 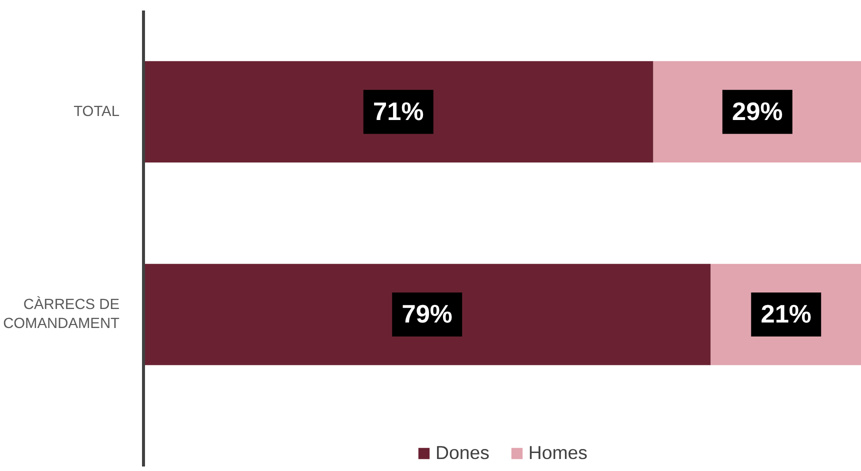 What do you see at coordinates (427, 314) in the screenshot?
I see `data-label: 79%` at bounding box center [427, 314].